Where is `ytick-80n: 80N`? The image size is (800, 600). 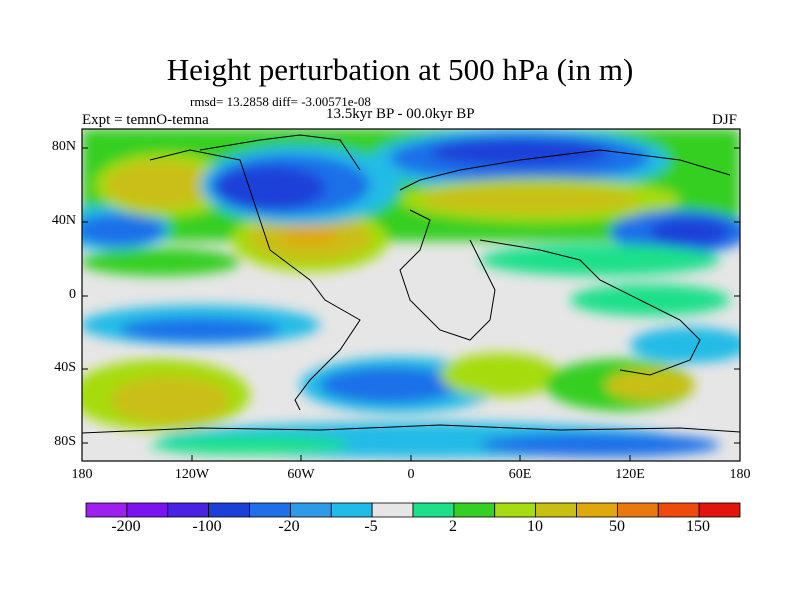
ytick-80n: 80N is located at coordinates (63, 146).